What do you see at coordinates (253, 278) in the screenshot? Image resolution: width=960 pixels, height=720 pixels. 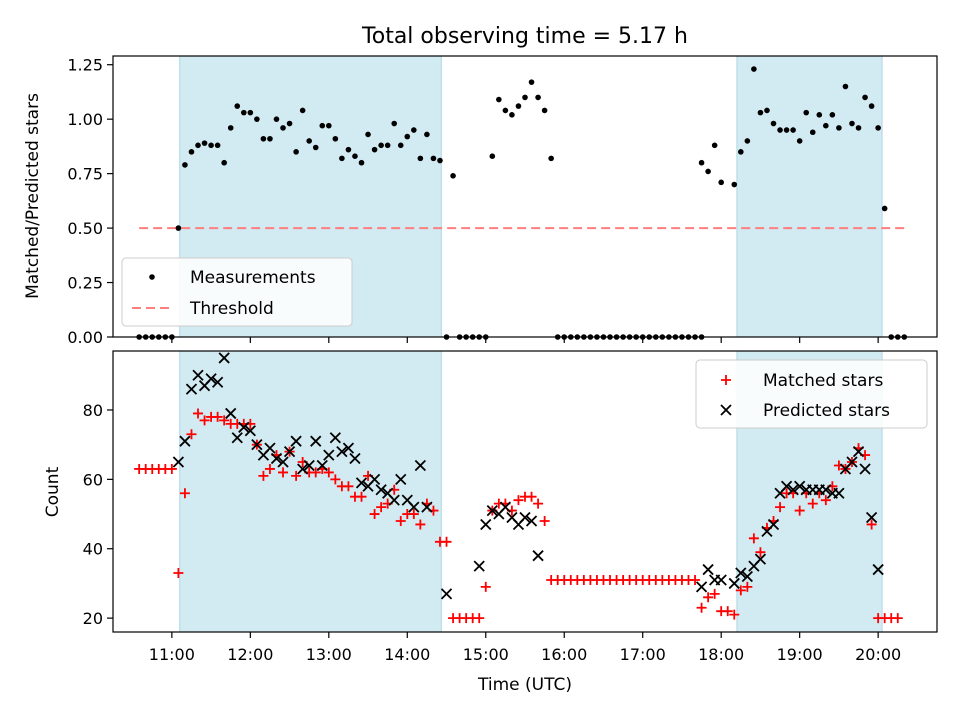 I see `legend-label-measurements: Measurements` at bounding box center [253, 278].